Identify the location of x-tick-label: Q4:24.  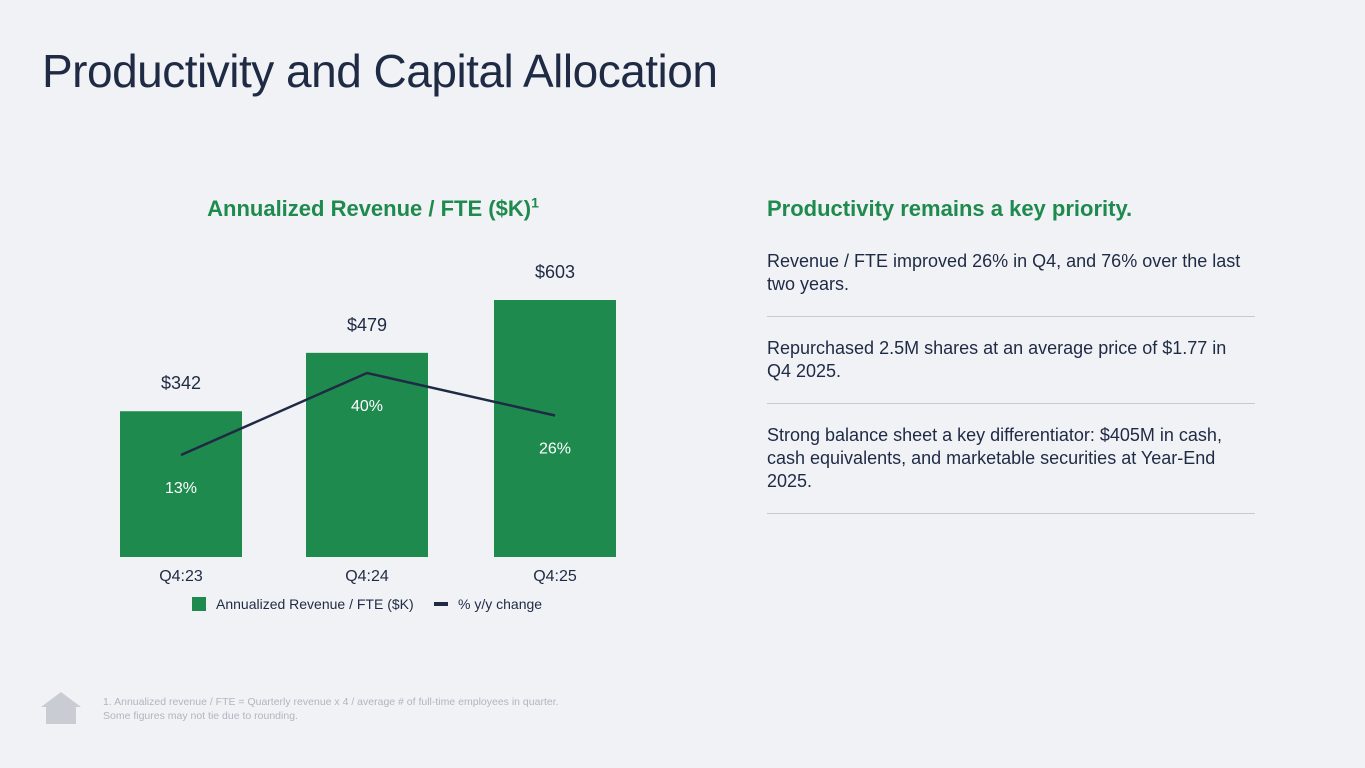
(367, 576).